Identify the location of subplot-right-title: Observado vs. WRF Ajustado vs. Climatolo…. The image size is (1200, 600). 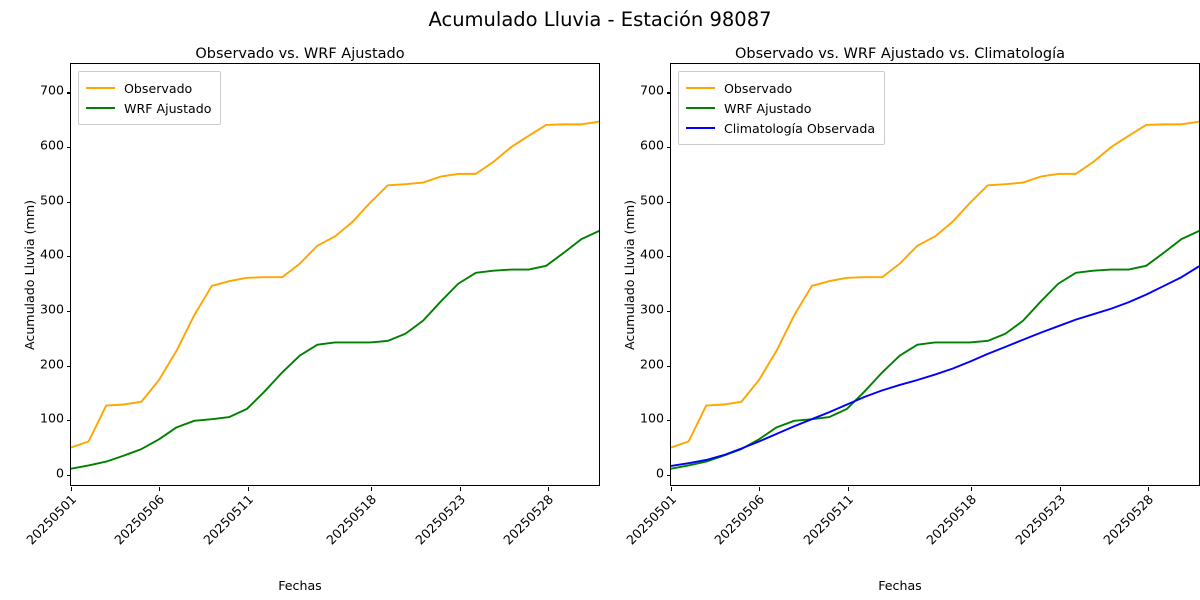
(900, 54).